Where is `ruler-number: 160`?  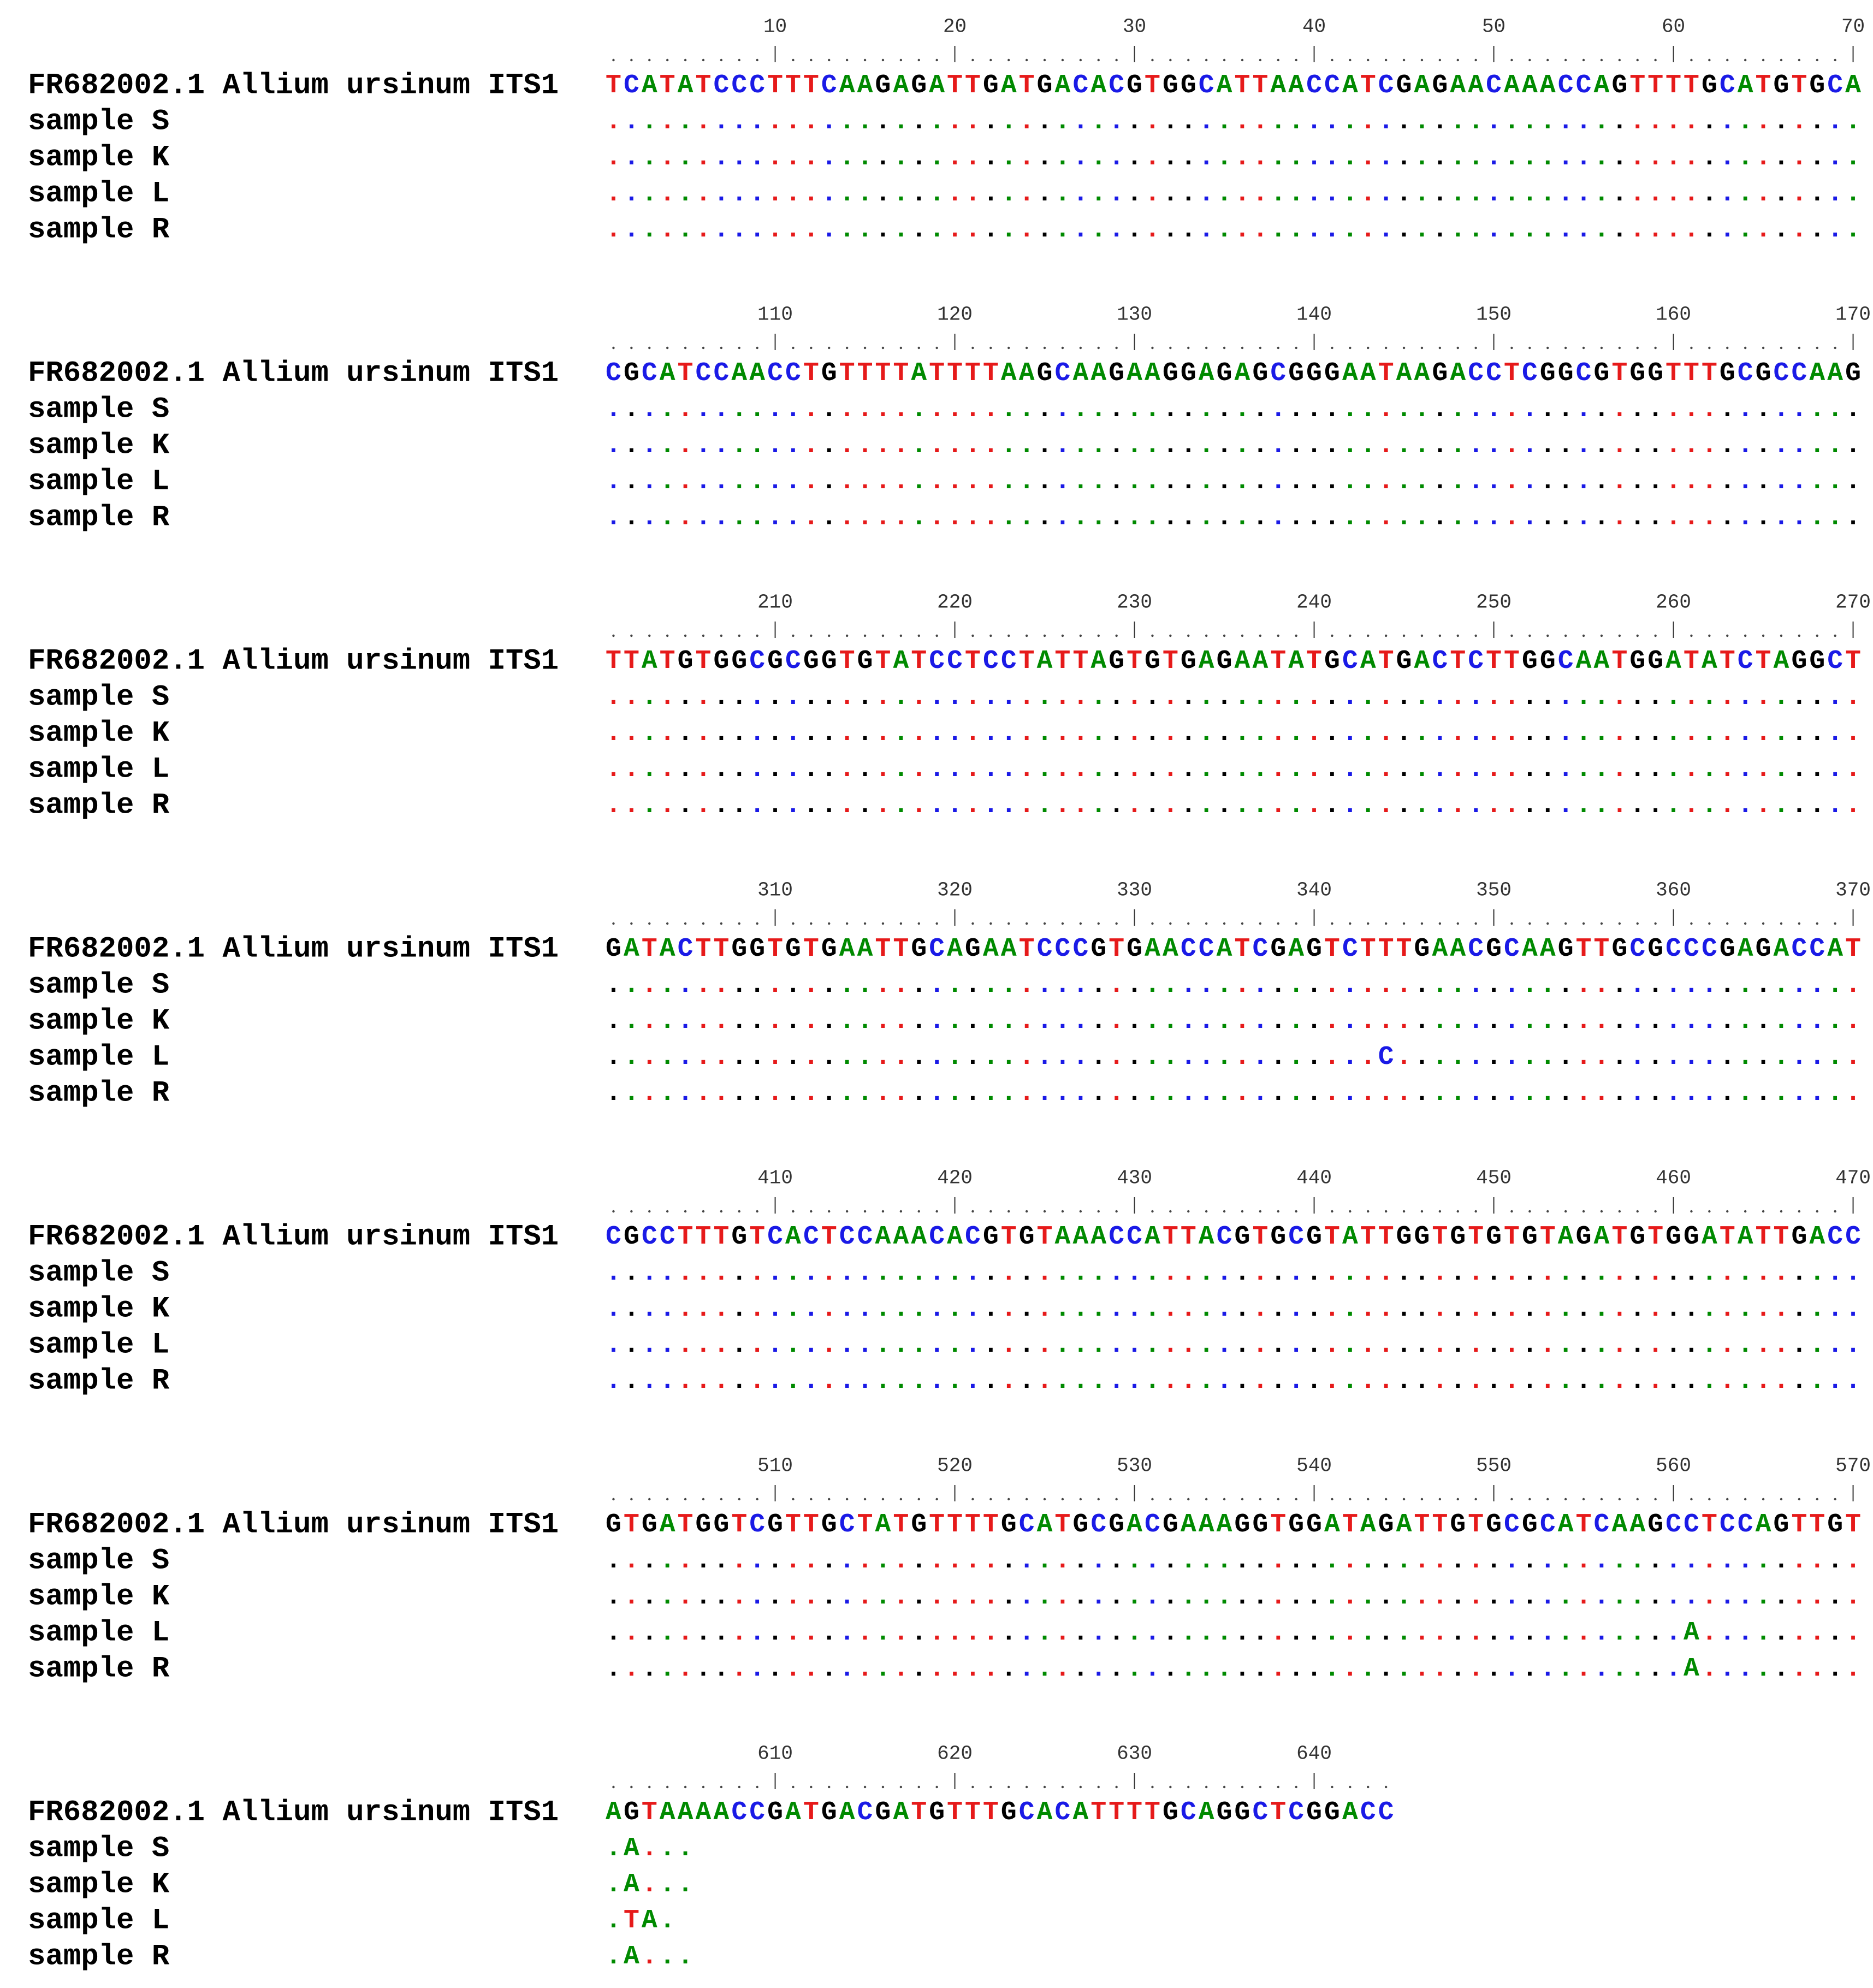
ruler-number: 160 is located at coordinates (1673, 315).